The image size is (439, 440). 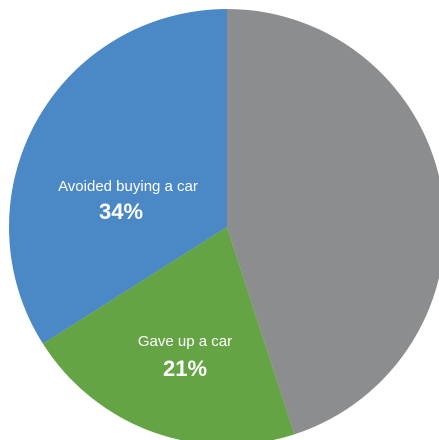 I want to click on slice-value-avoided-buying: 34%, so click(x=121, y=211).